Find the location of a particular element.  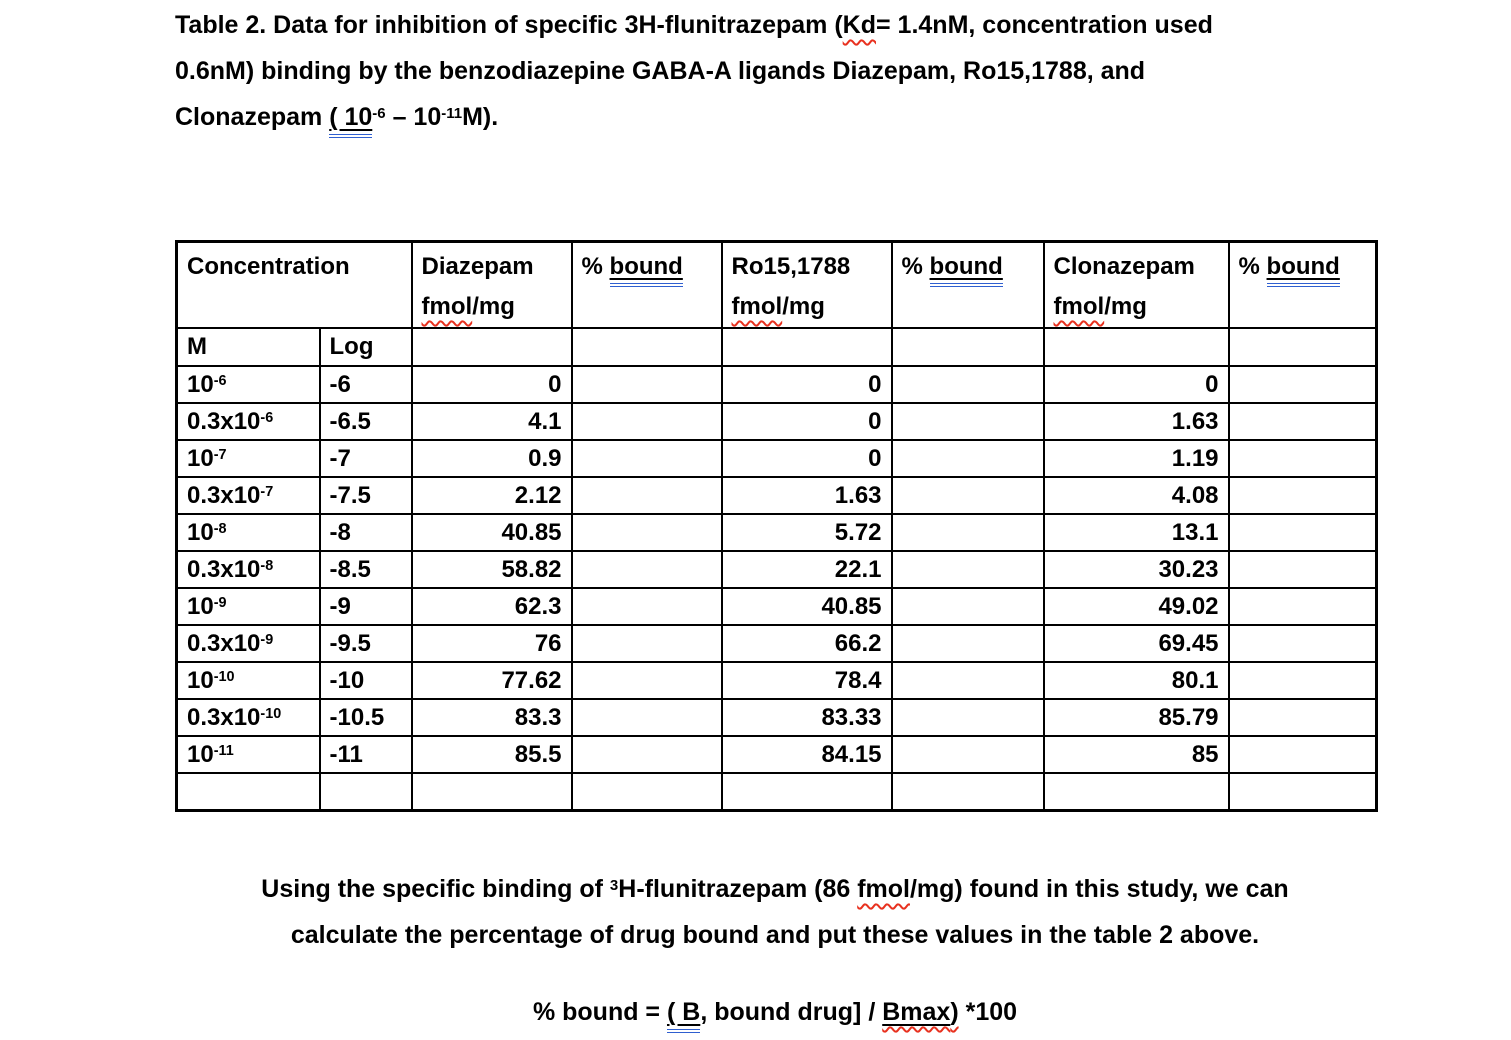

table-row: 0.3x10-6 -6.5 4.1 0 1.63 is located at coordinates (776, 421).